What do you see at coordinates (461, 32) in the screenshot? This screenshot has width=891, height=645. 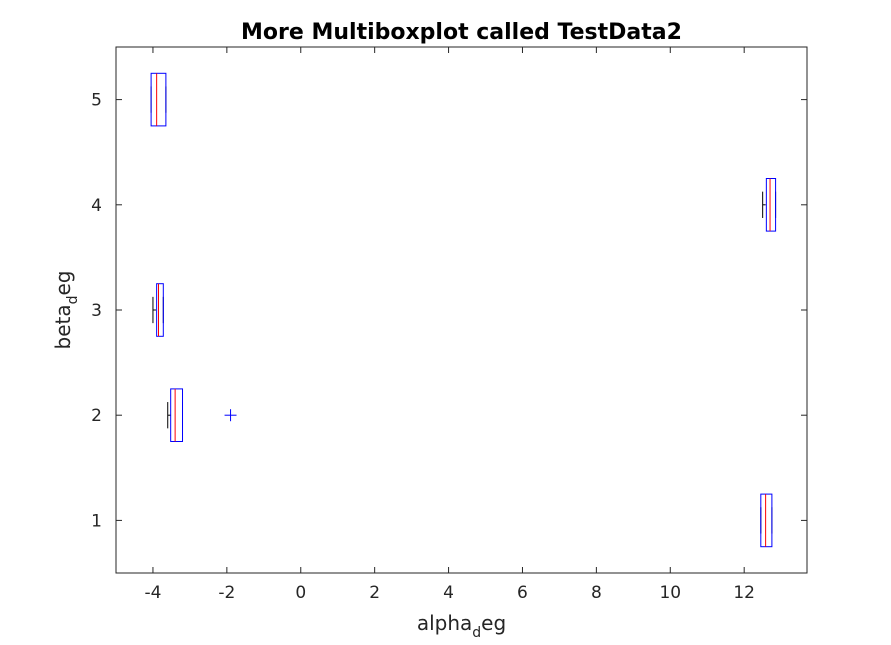 I see `chart-title: More Multiboxplot called TestData2` at bounding box center [461, 32].